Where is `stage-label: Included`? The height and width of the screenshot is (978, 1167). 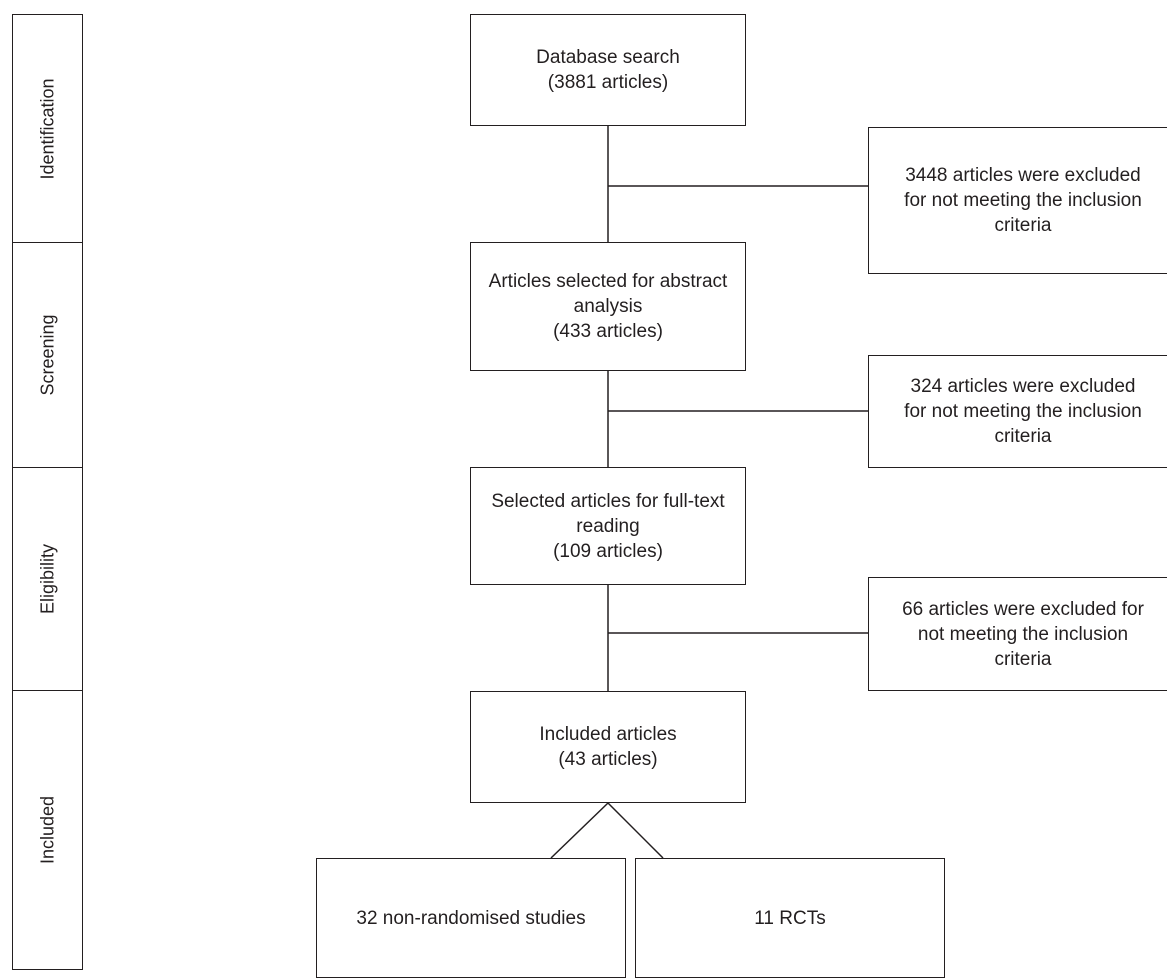 stage-label: Included is located at coordinates (47, 830).